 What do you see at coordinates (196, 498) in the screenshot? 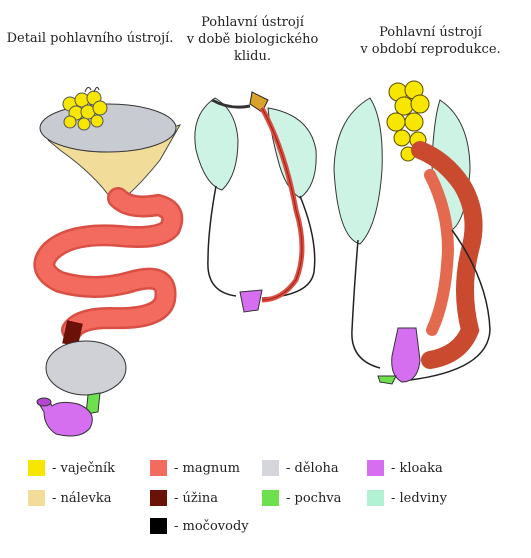
I see `legend-label: - úžina` at bounding box center [196, 498].